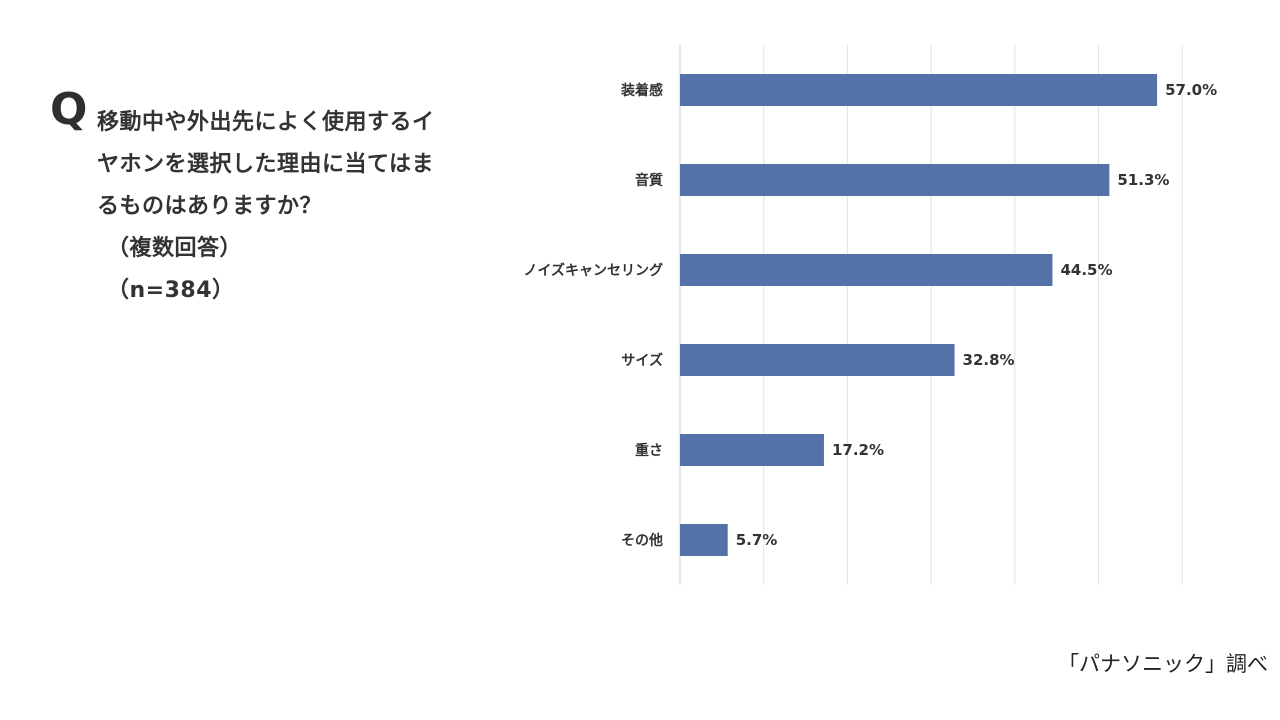 This screenshot has height=720, width=1280. I want to click on data-label: 51.3%, so click(1143, 180).